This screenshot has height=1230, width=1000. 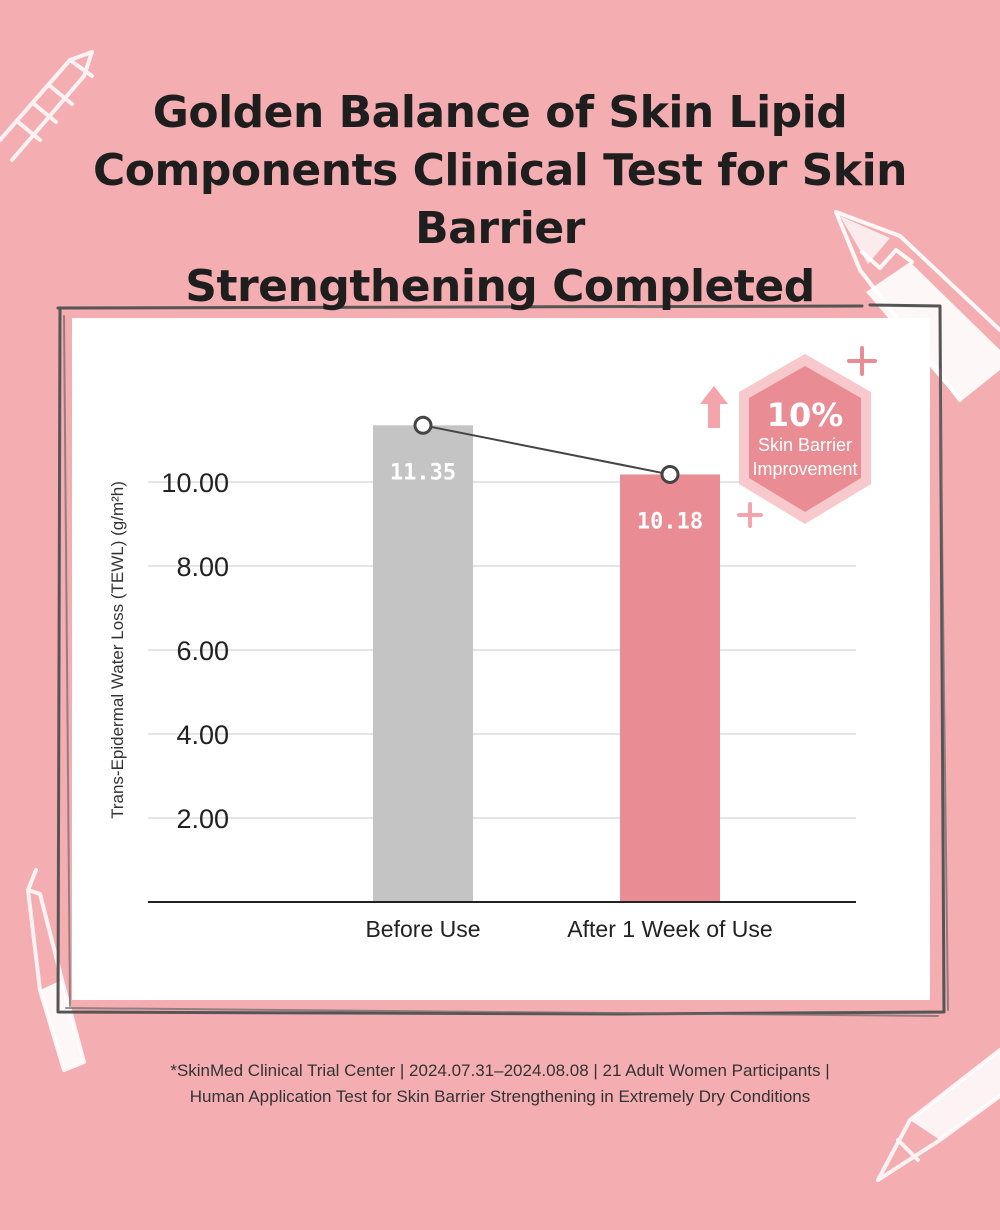 What do you see at coordinates (422, 929) in the screenshot?
I see `x-tick-label: Before Use` at bounding box center [422, 929].